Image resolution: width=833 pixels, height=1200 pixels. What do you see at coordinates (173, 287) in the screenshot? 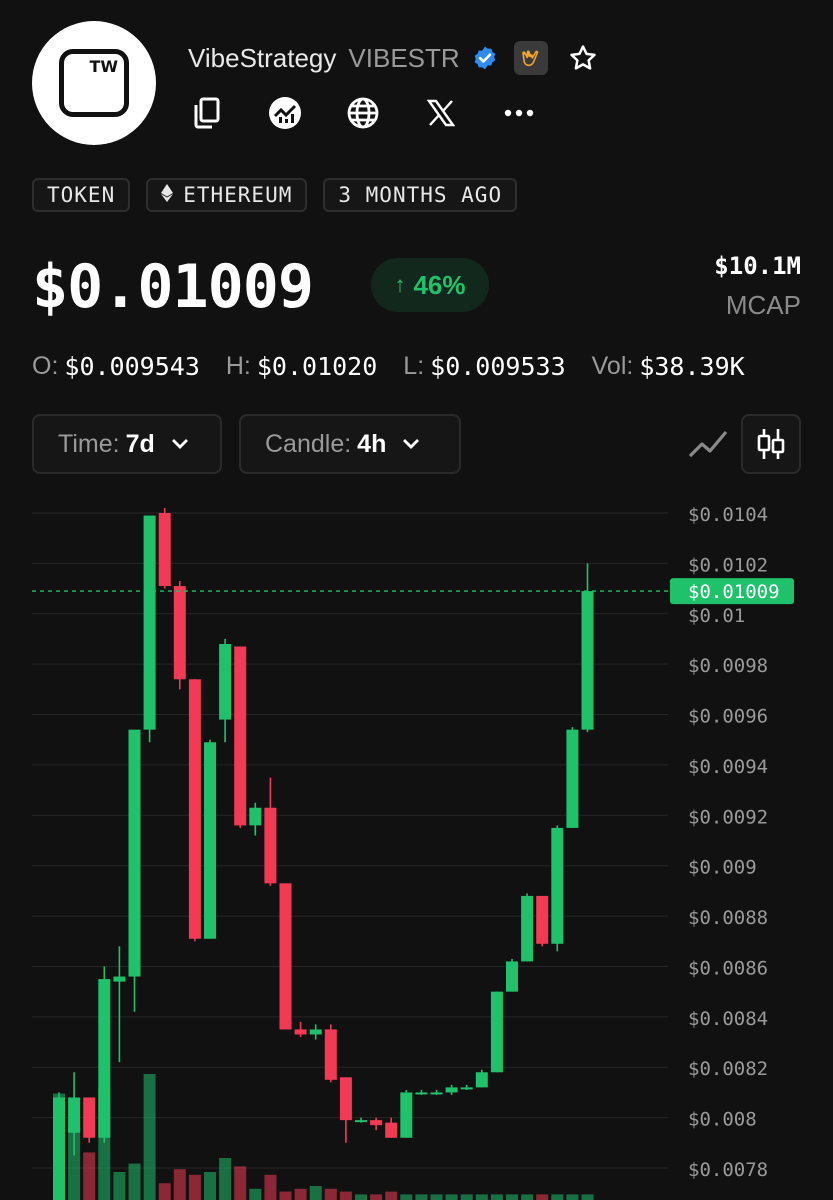
I see `current-price: $0.01009` at bounding box center [173, 287].